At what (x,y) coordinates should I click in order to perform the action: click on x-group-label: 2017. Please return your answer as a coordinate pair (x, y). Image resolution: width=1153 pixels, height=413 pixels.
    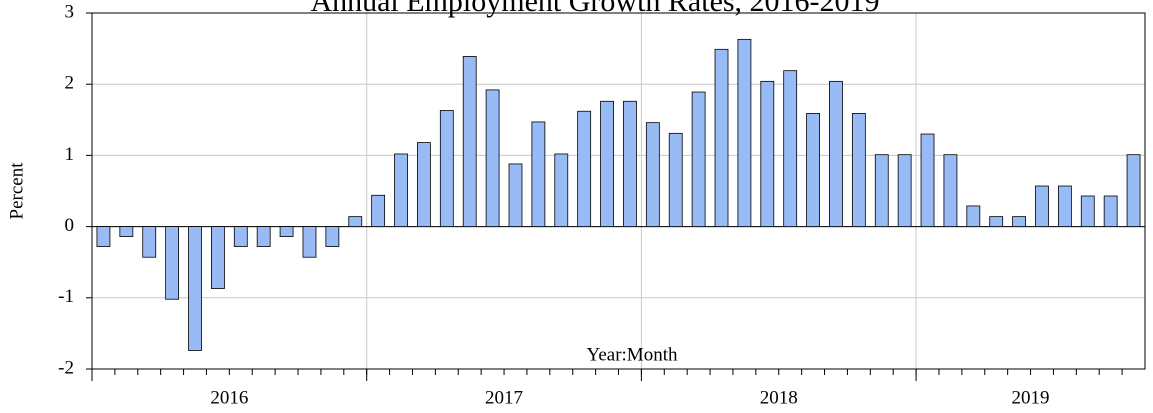
    Looking at the image, I should click on (504, 397).